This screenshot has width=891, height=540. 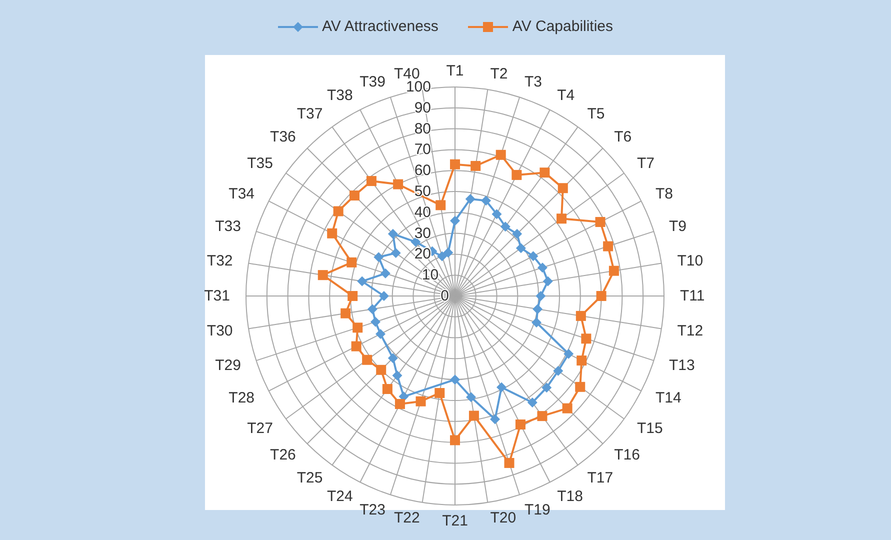 What do you see at coordinates (646, 163) in the screenshot?
I see `spoke-label: T7` at bounding box center [646, 163].